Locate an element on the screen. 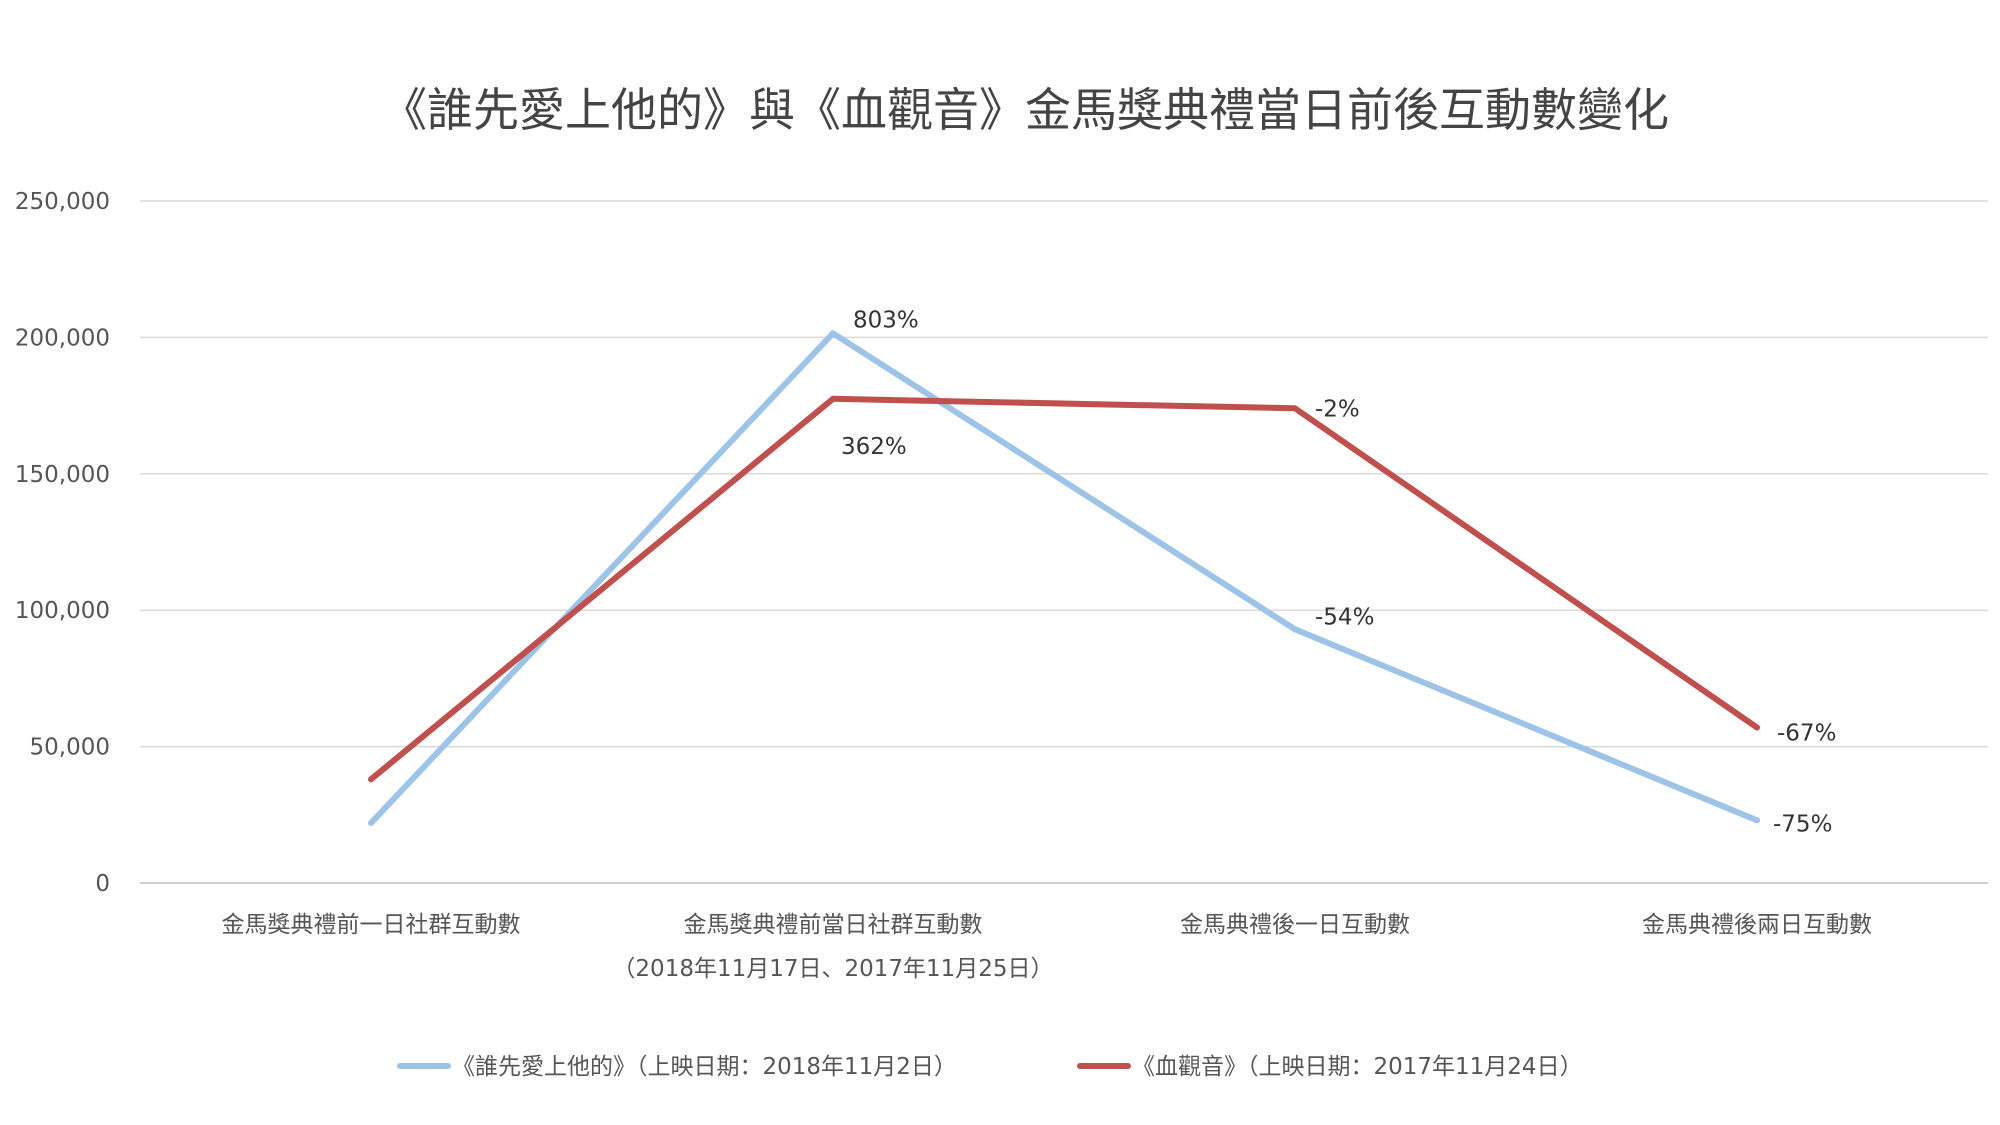  y-tick-label: 250,000 is located at coordinates (62, 202).